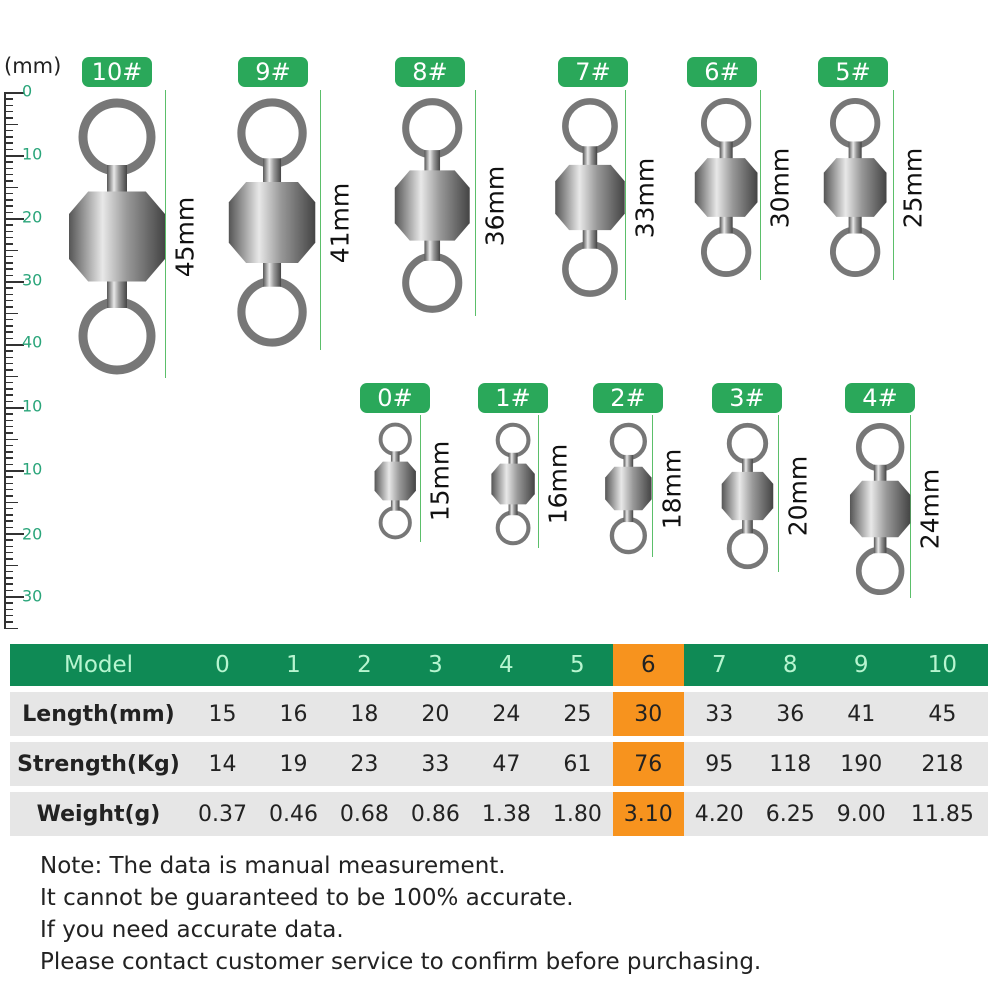  What do you see at coordinates (35, 320) in the screenshot?
I see `ruler: 0 10 20 30 40 10 10 20 30` at bounding box center [35, 320].